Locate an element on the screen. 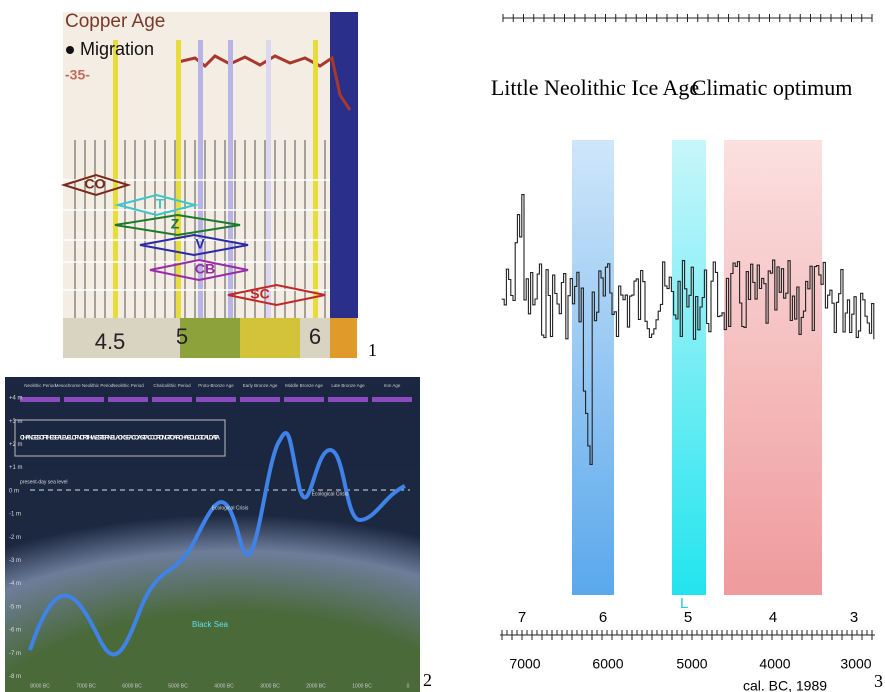 This screenshot has width=885, height=692. axis-label: 5 is located at coordinates (182, 336).